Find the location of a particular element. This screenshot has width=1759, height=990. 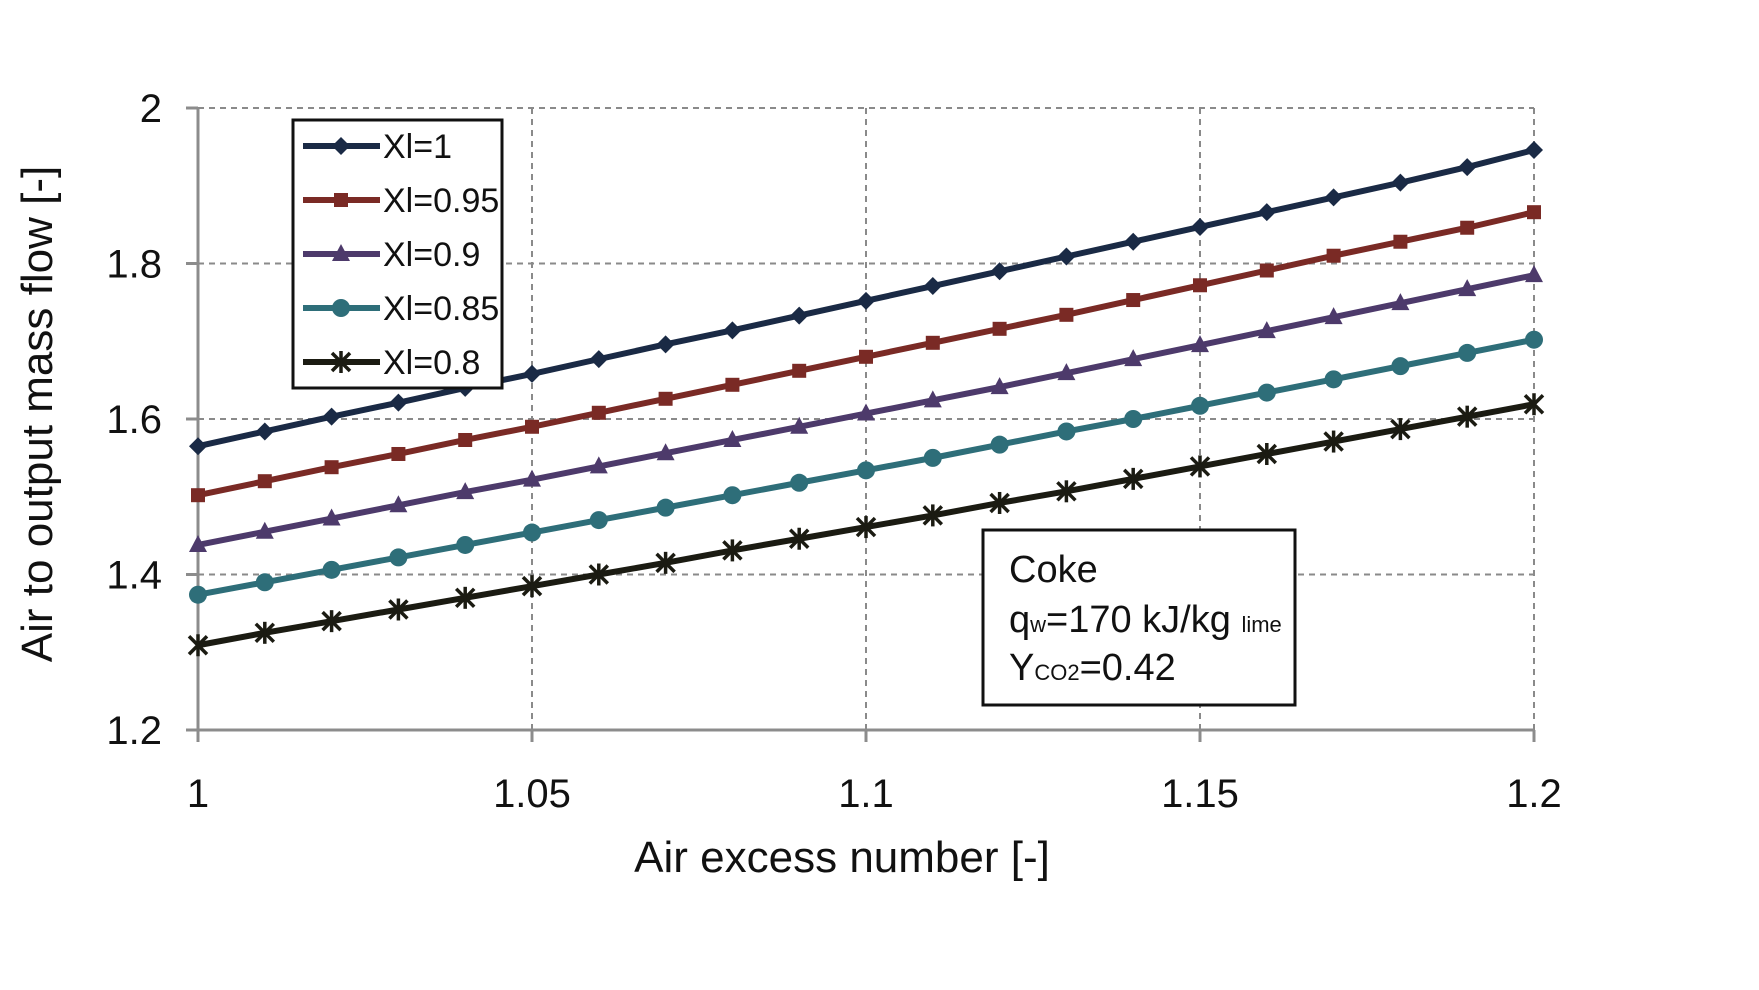

legend-label: Xl=0.9 is located at coordinates (431, 255).